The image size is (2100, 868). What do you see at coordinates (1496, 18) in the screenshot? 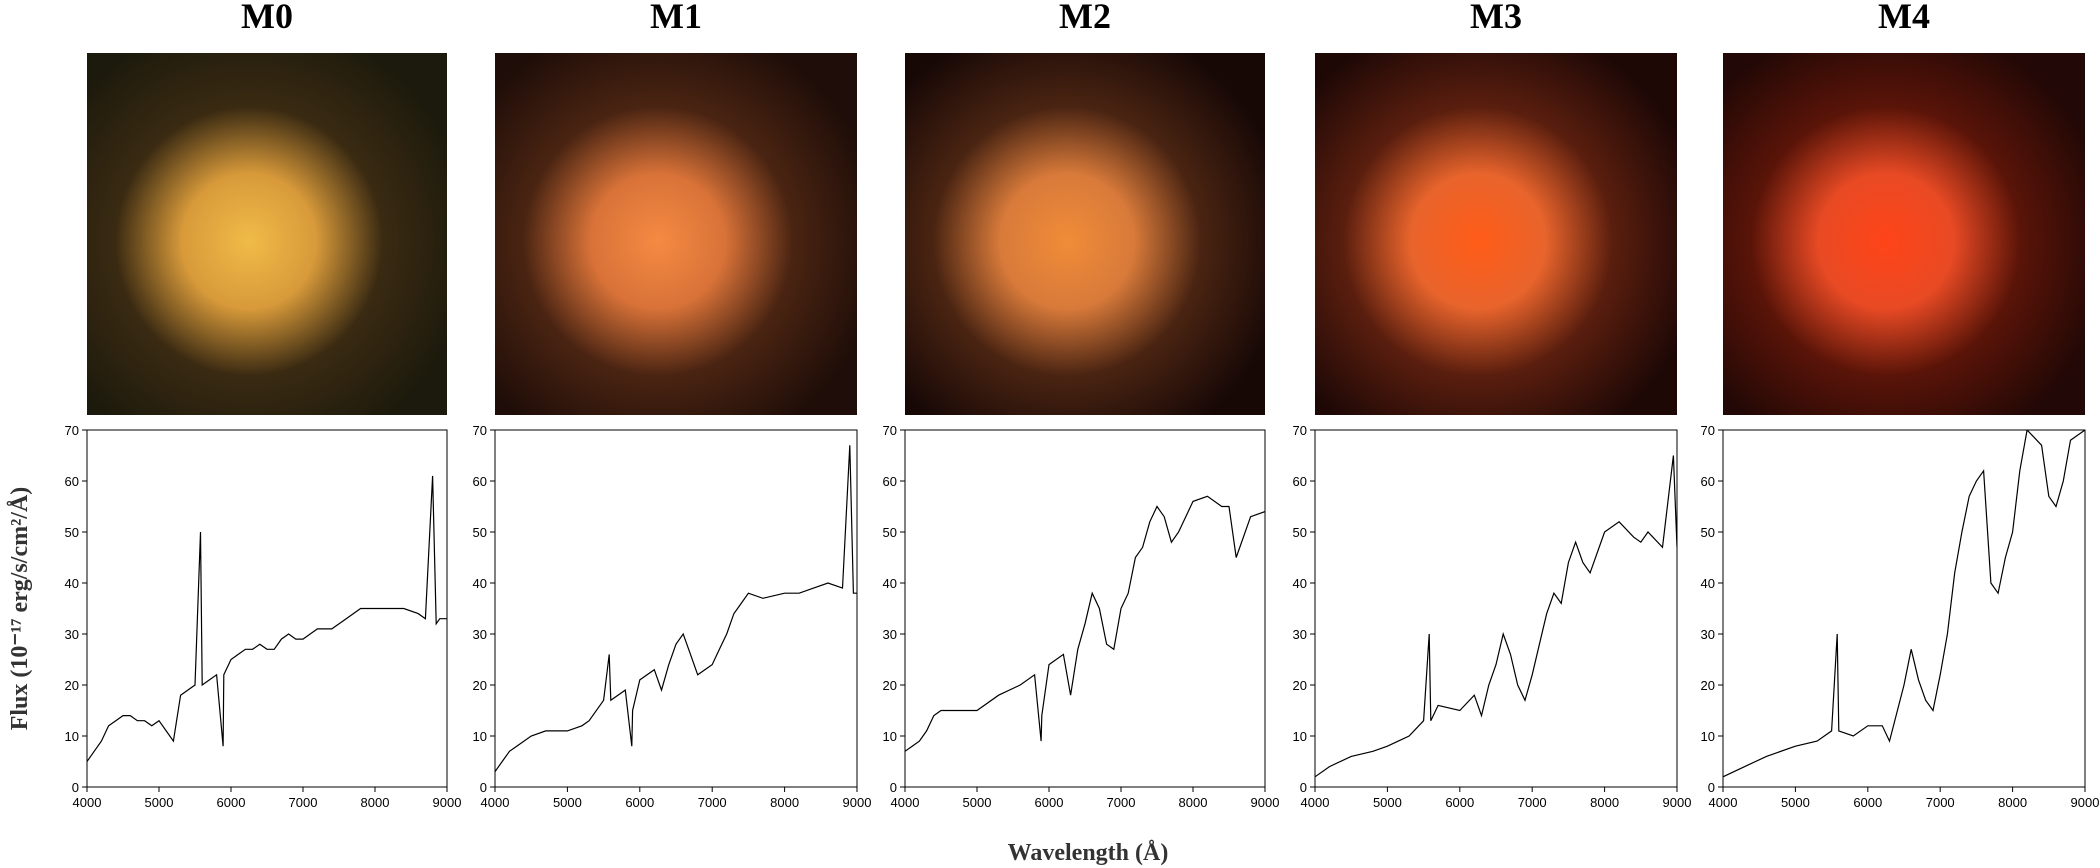
I see `panel-title: M3` at bounding box center [1496, 18].